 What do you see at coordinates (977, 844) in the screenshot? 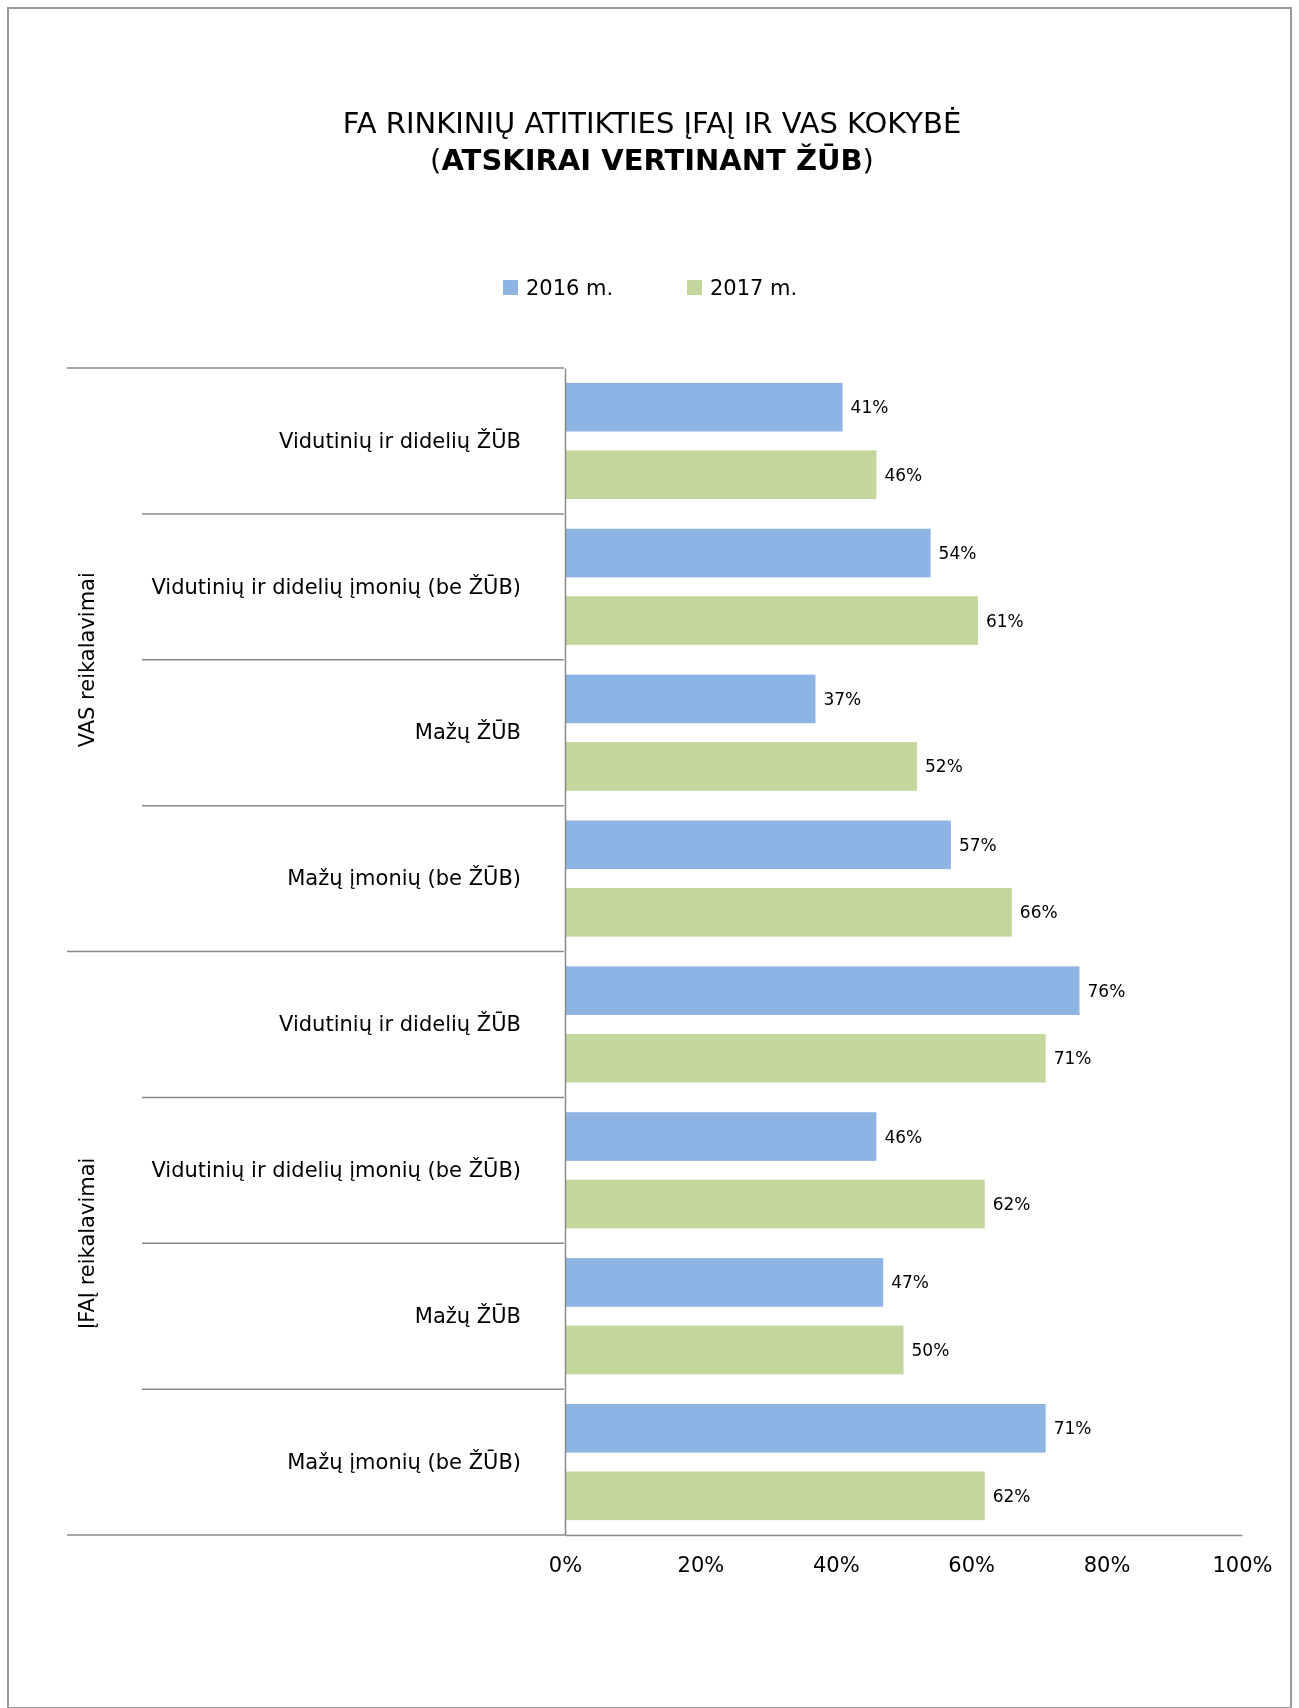
I see `data-label: 57%` at bounding box center [977, 844].